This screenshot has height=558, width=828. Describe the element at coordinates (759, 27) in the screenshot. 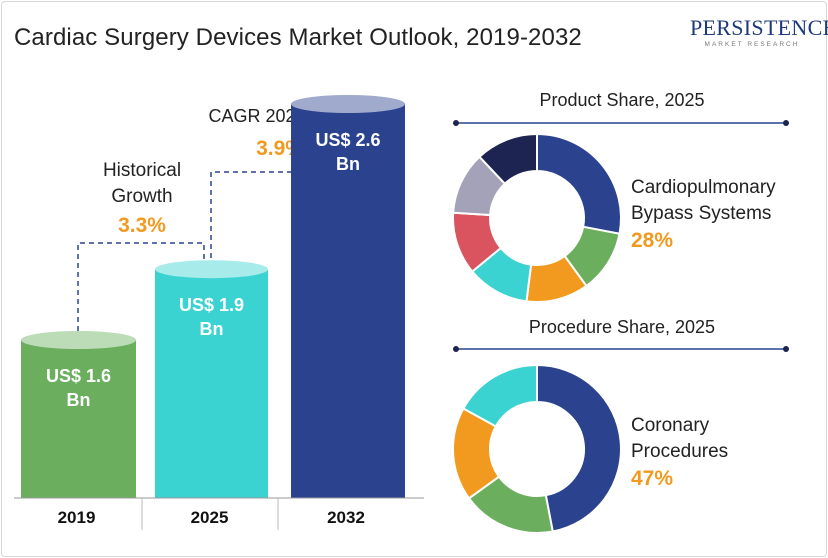

I see `logo-wordmark: PERSISTENCE` at that location.